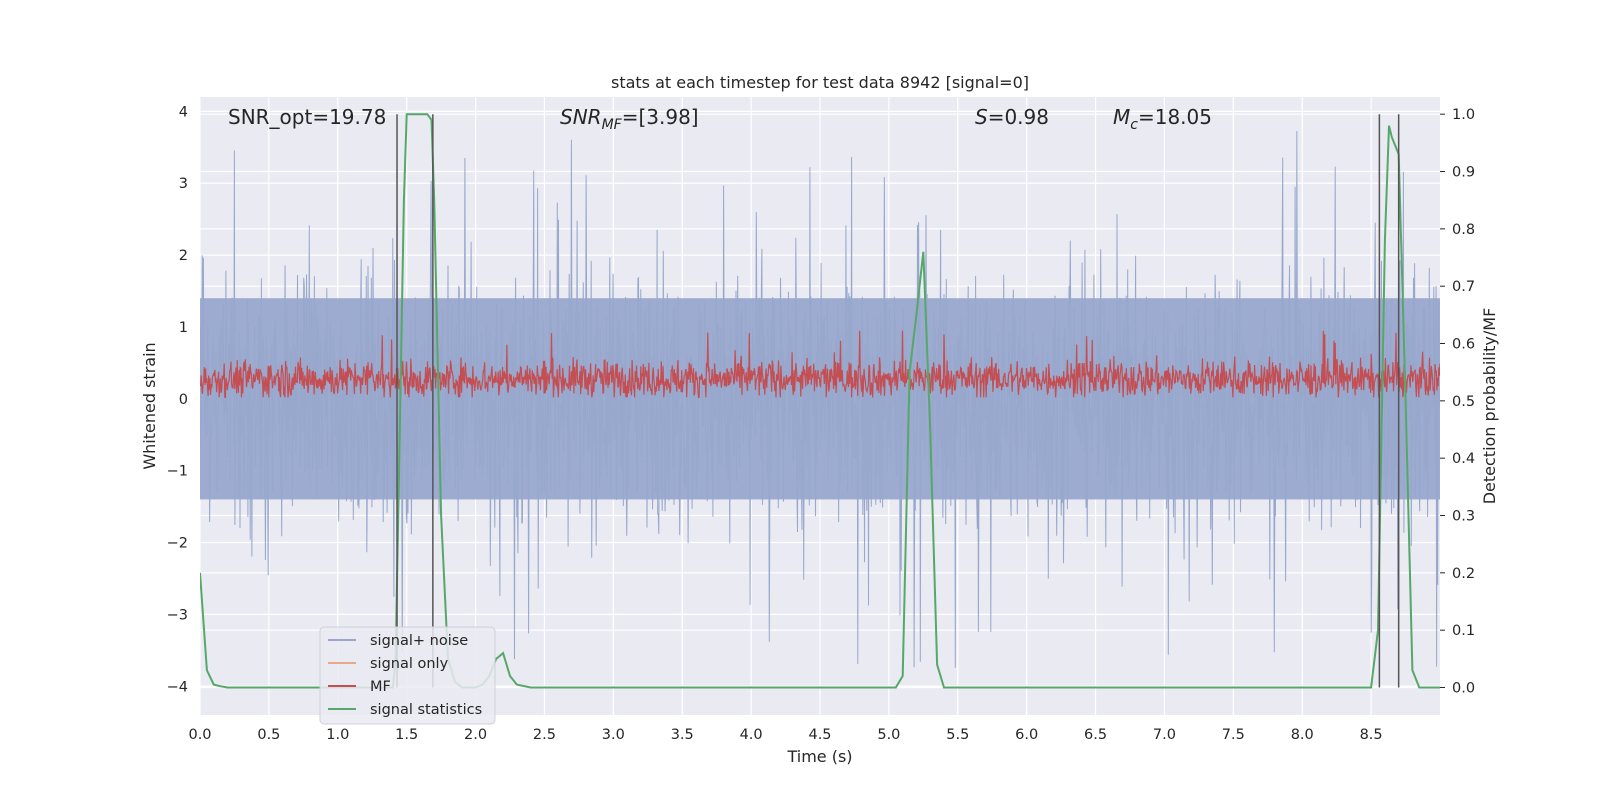 This screenshot has width=1600, height=800. What do you see at coordinates (177, 687) in the screenshot?
I see `y-tick-label-left: −4` at bounding box center [177, 687].